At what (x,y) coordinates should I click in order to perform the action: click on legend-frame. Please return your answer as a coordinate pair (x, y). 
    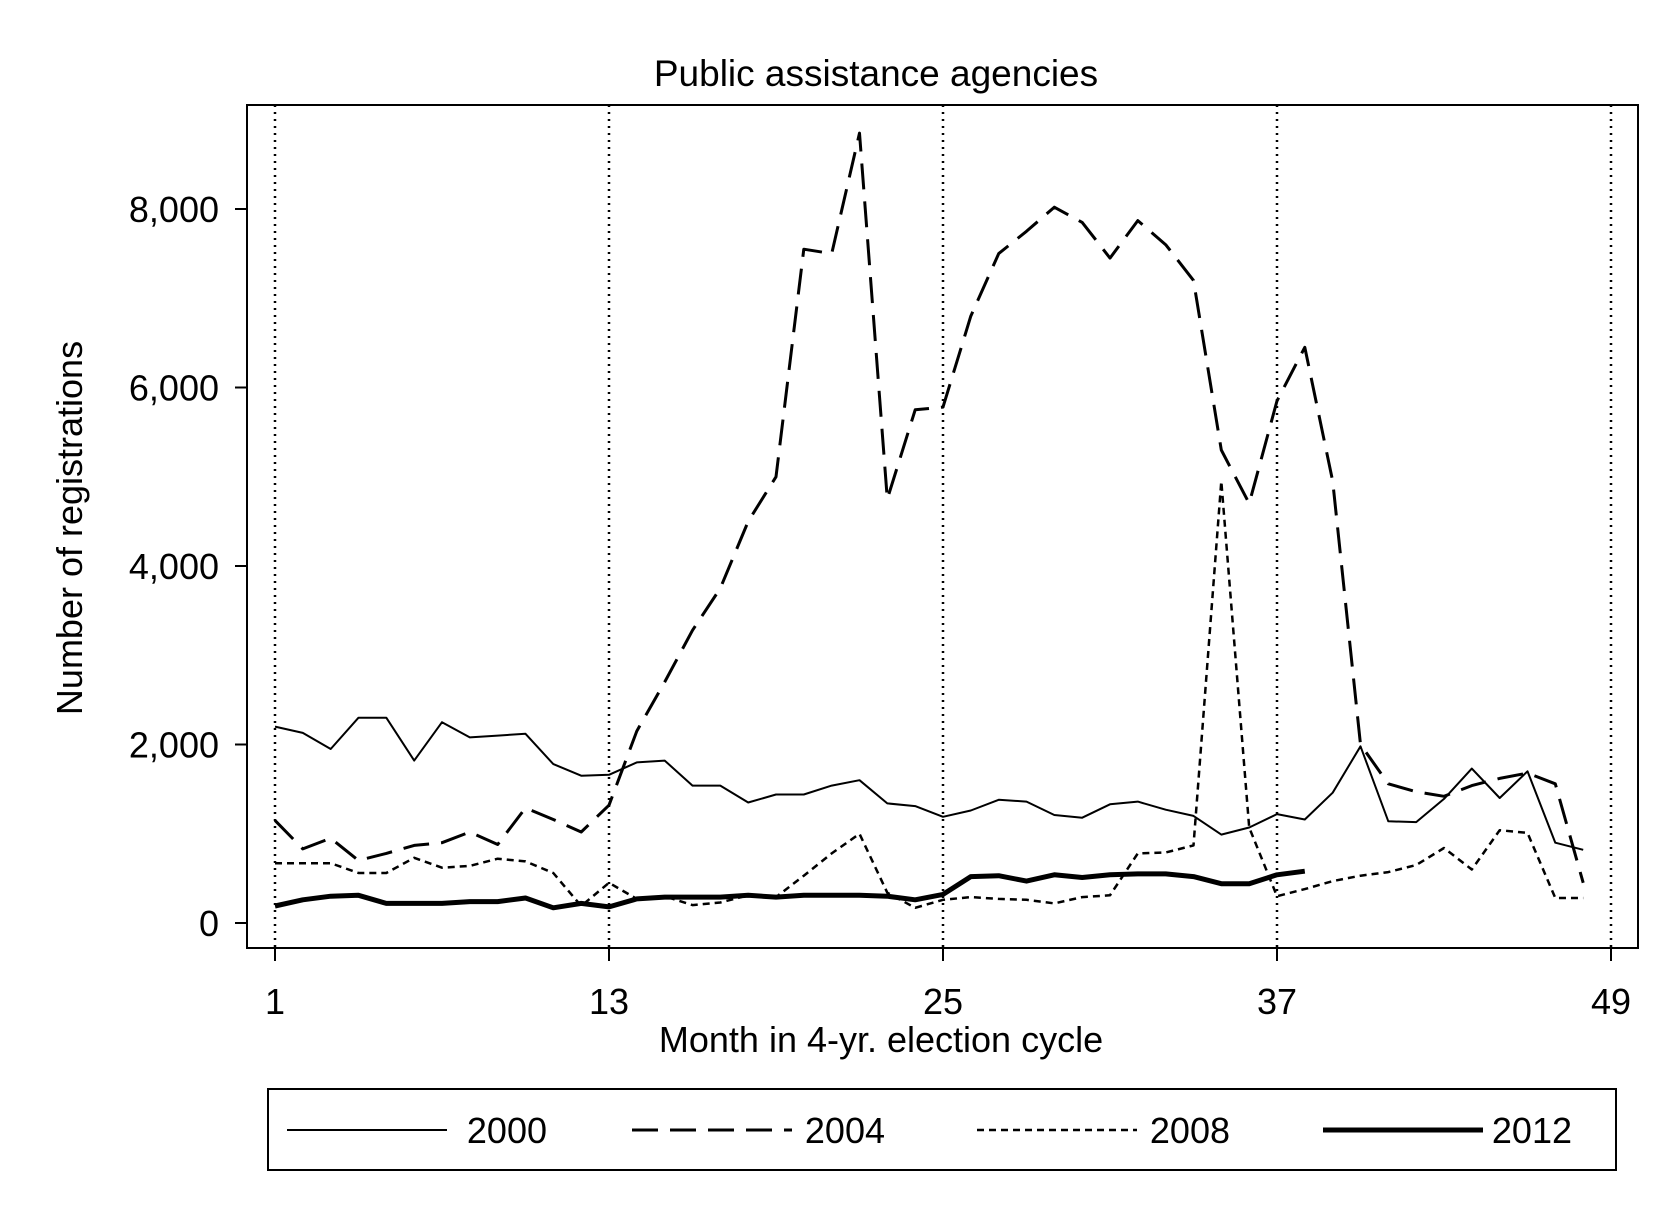
    Looking at the image, I should click on (942, 1129).